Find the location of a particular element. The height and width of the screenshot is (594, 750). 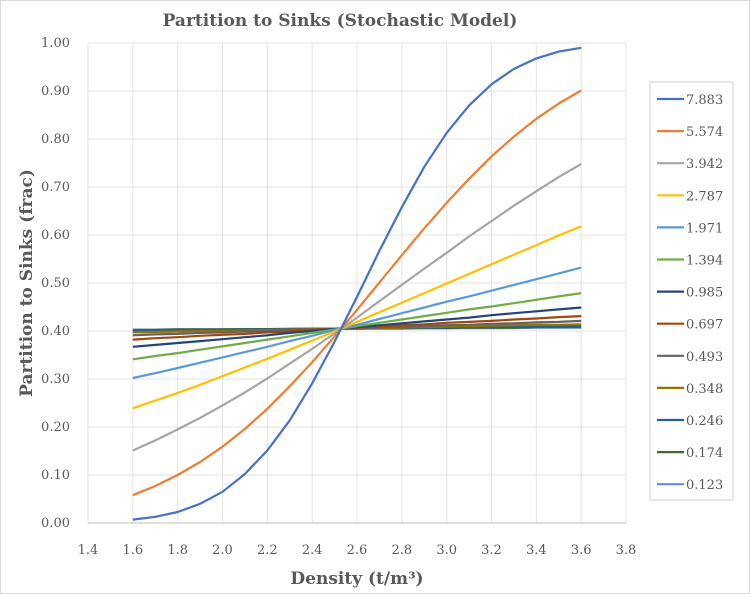

legend-label: 0.174 is located at coordinates (704, 453).